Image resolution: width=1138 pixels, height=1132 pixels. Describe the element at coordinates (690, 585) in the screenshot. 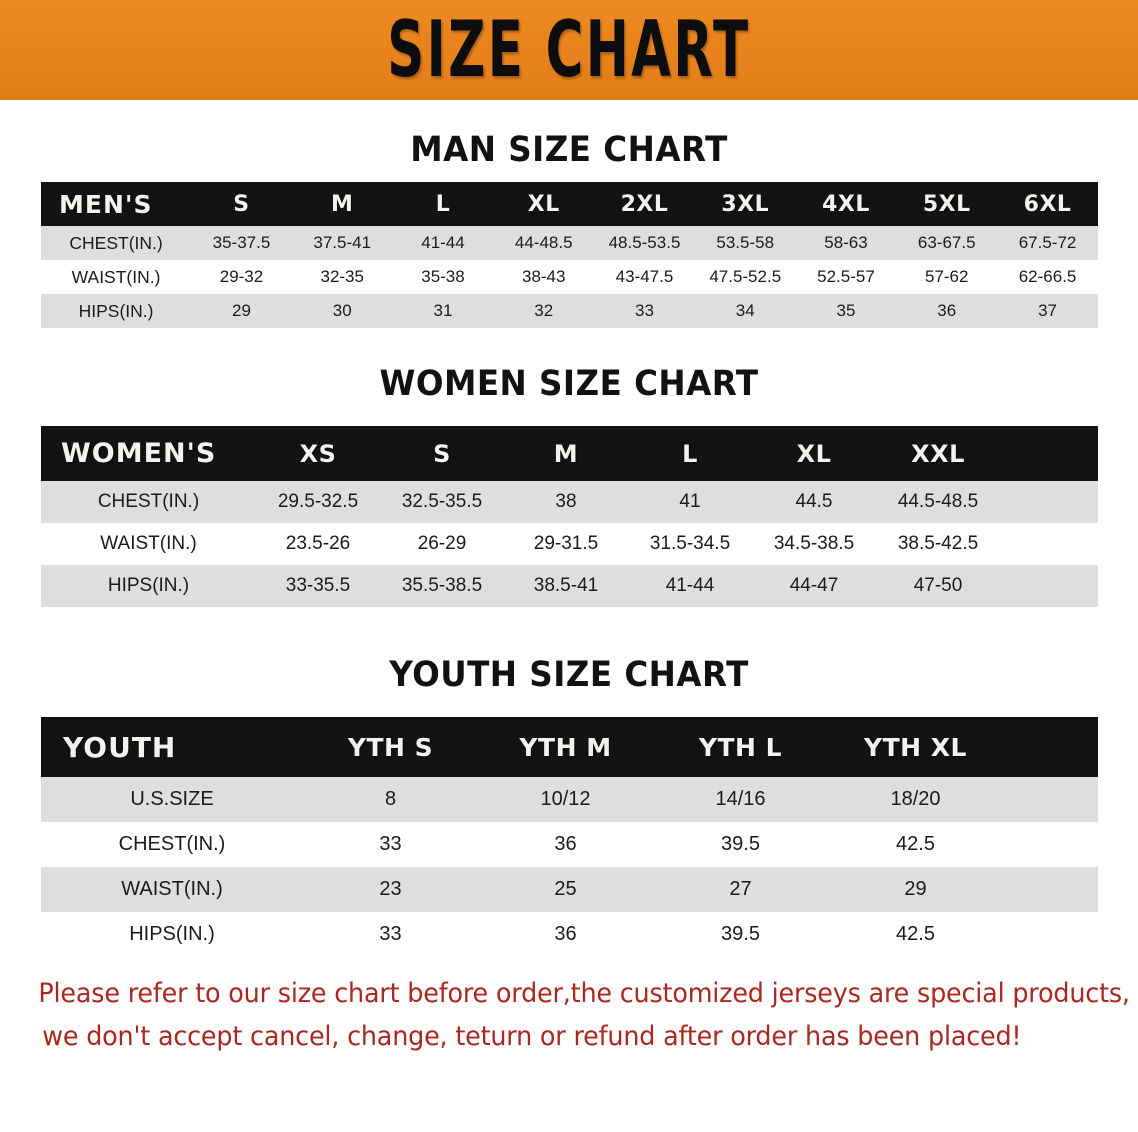

I see `women-cell: 41-44` at that location.